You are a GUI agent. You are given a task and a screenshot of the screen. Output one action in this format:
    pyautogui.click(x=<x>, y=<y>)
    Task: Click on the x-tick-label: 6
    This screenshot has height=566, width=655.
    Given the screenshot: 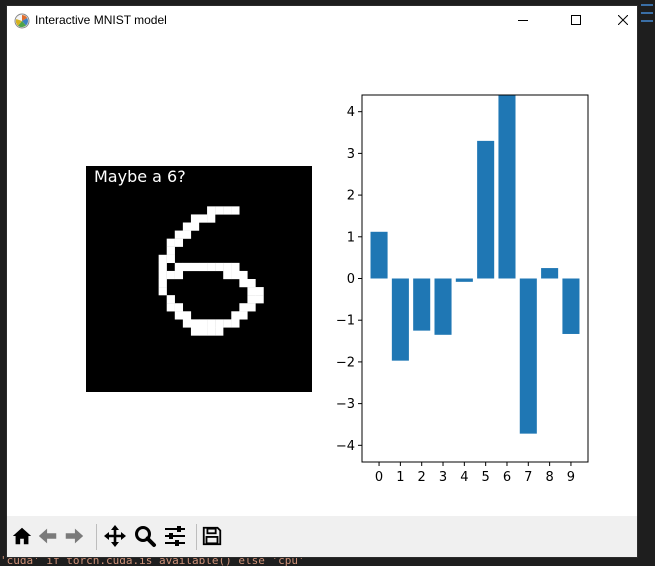 What is the action you would take?
    pyautogui.click(x=507, y=477)
    